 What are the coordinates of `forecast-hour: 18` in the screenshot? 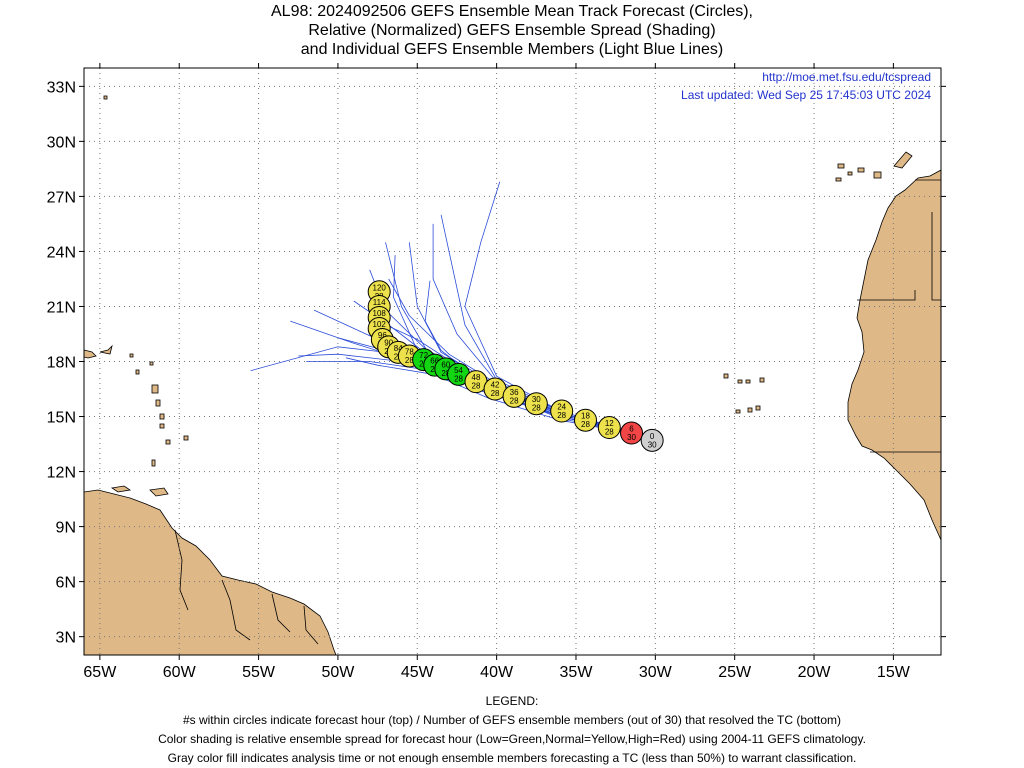 It's located at (585, 416).